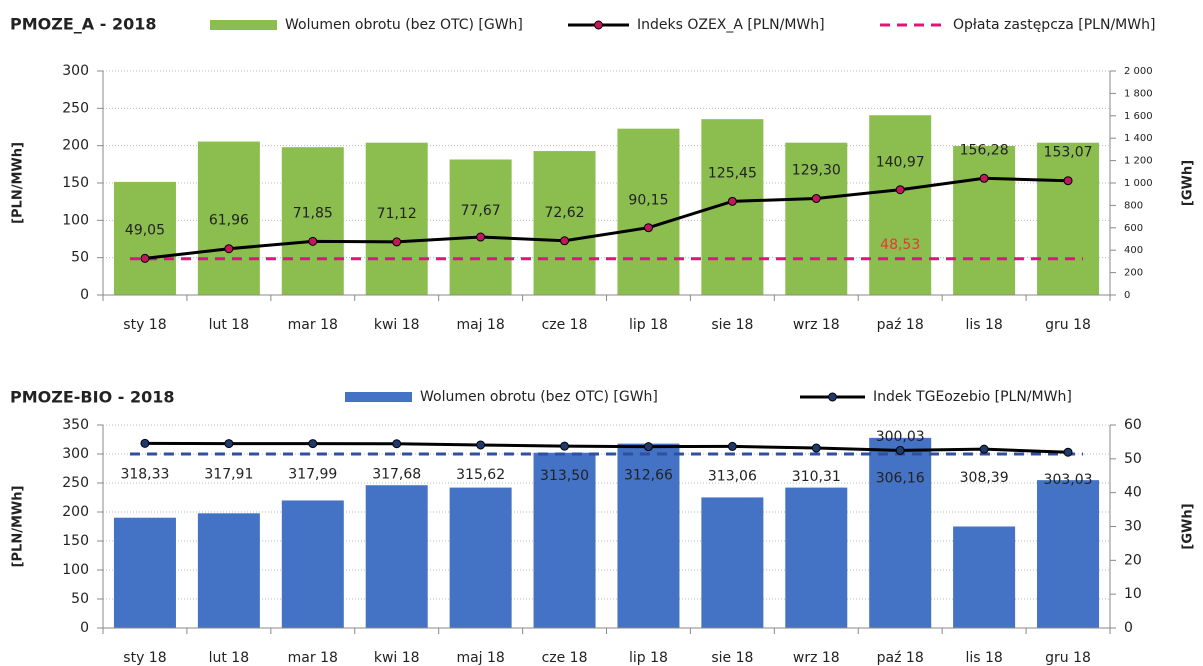 The width and height of the screenshot is (1203, 666). Describe the element at coordinates (1138, 116) in the screenshot. I see `y2-tick-label: 1 600` at that location.